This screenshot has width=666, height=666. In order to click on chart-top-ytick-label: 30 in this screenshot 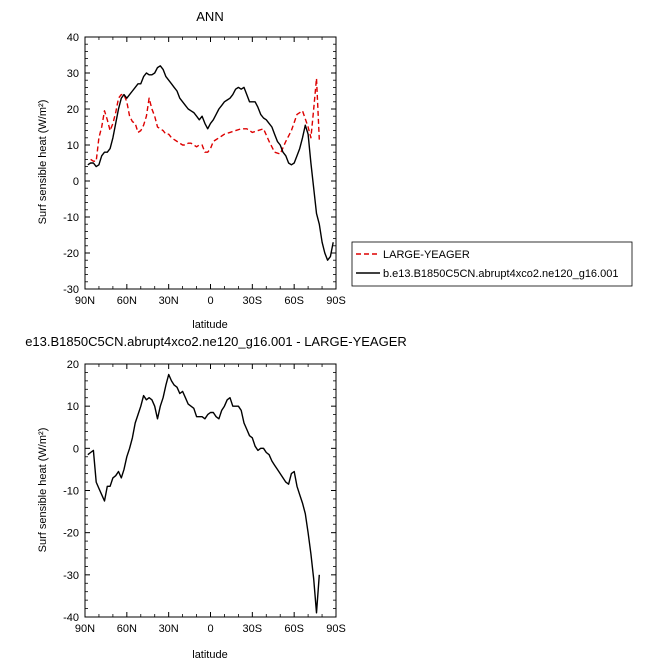, I will do `click(73, 74)`.